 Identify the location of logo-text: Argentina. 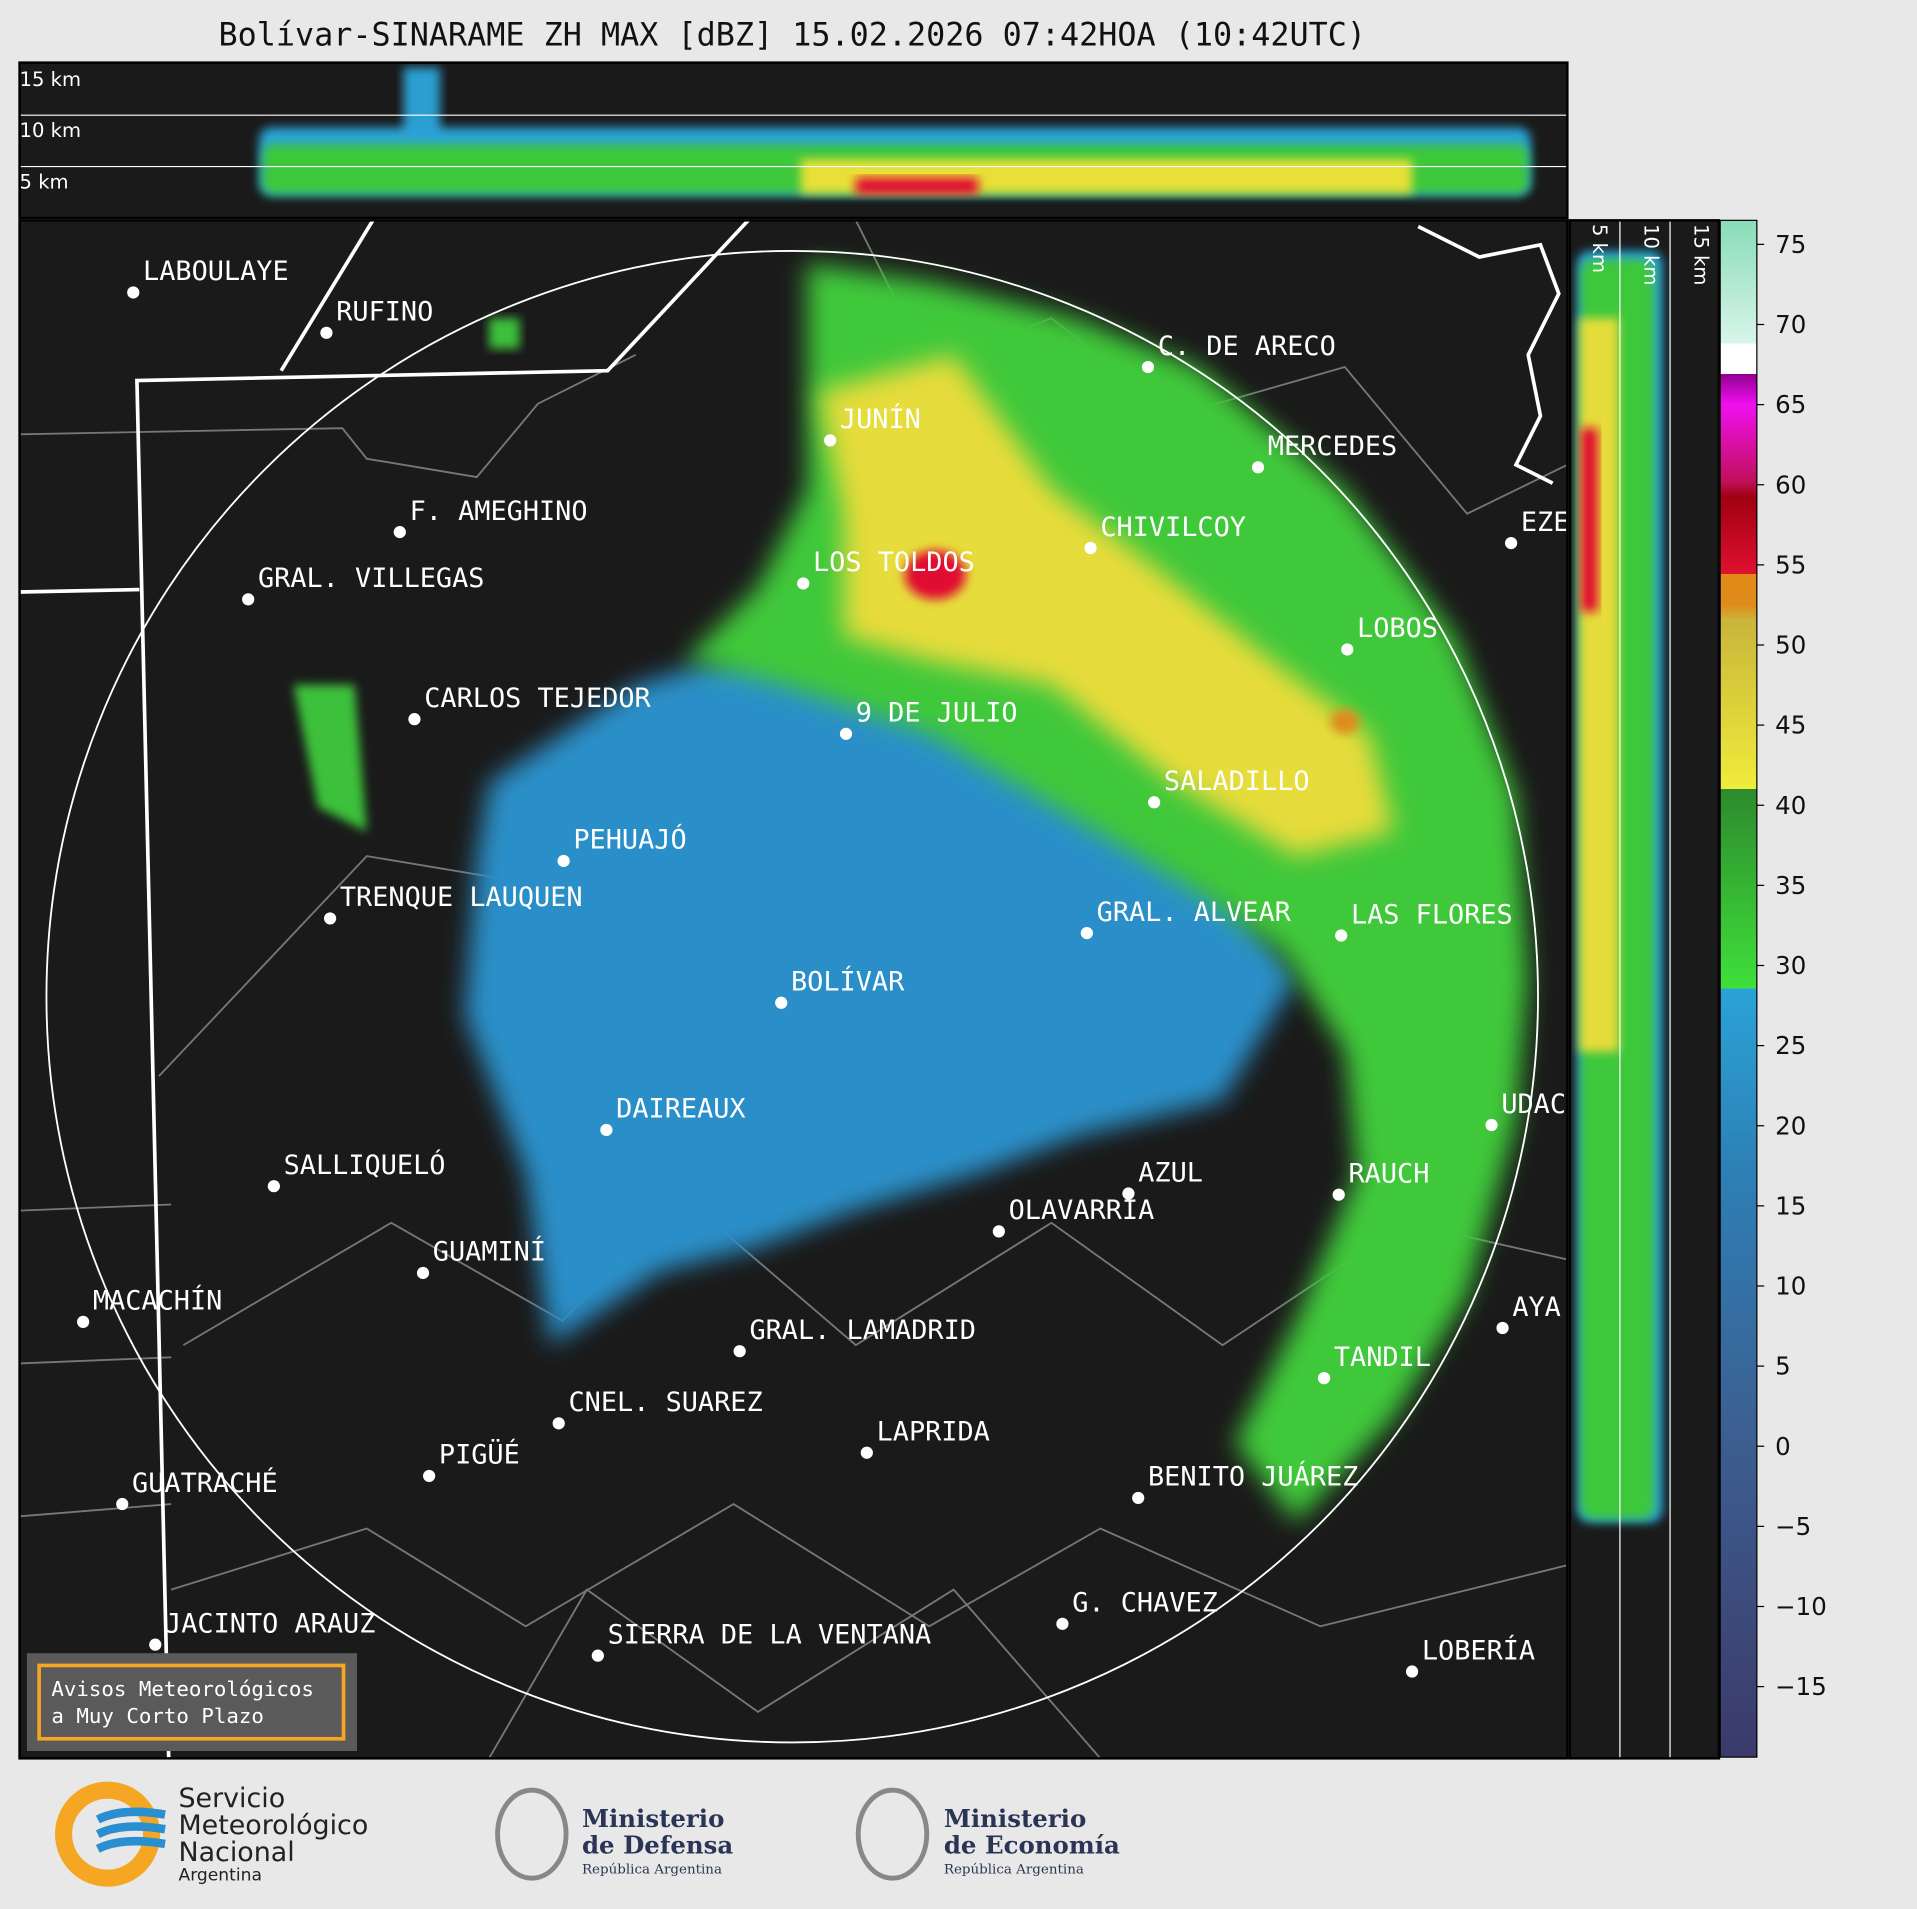
(219, 1876).